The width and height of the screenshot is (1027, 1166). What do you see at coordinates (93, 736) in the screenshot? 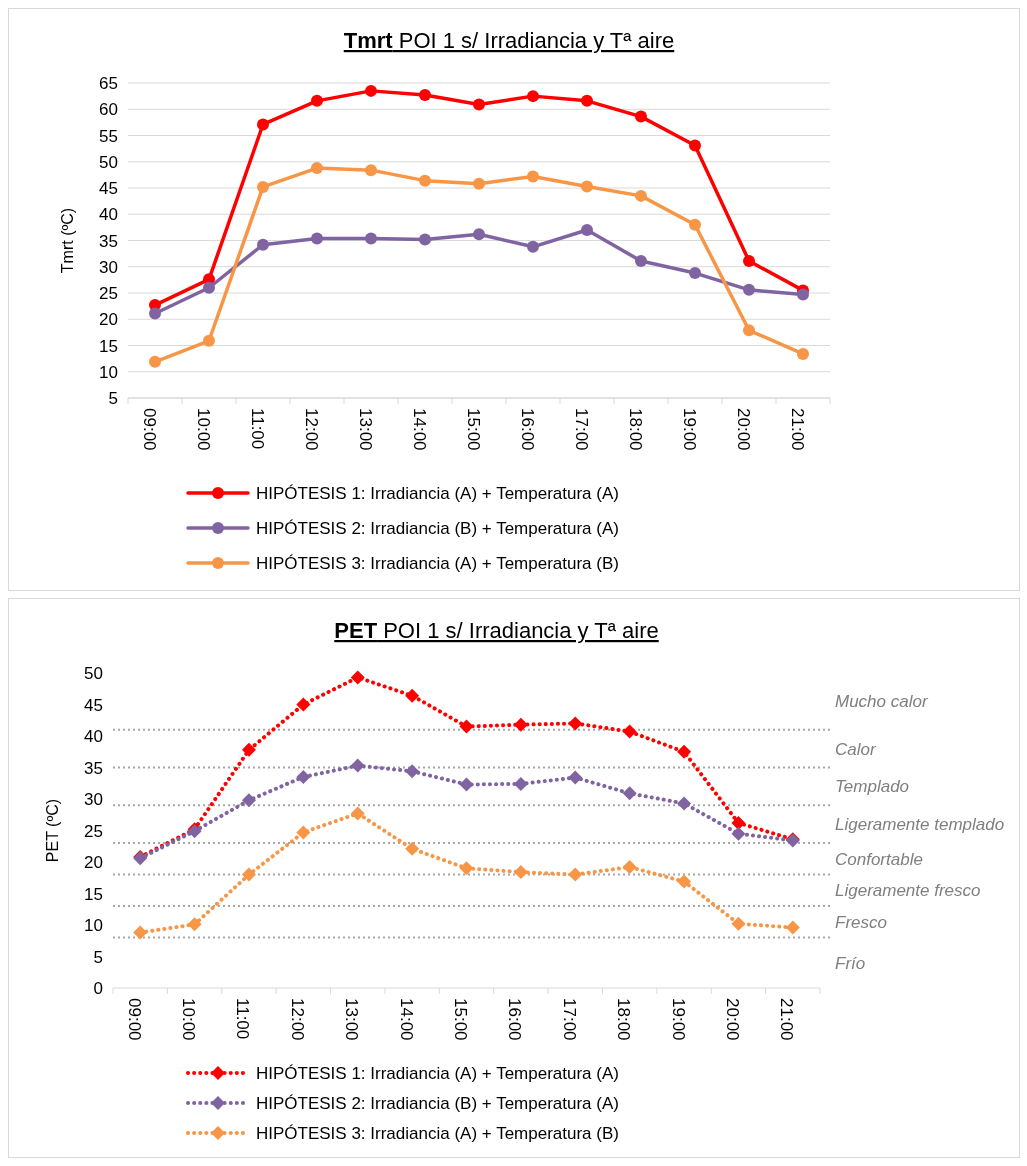
I see `y-tick-label: 40` at bounding box center [93, 736].